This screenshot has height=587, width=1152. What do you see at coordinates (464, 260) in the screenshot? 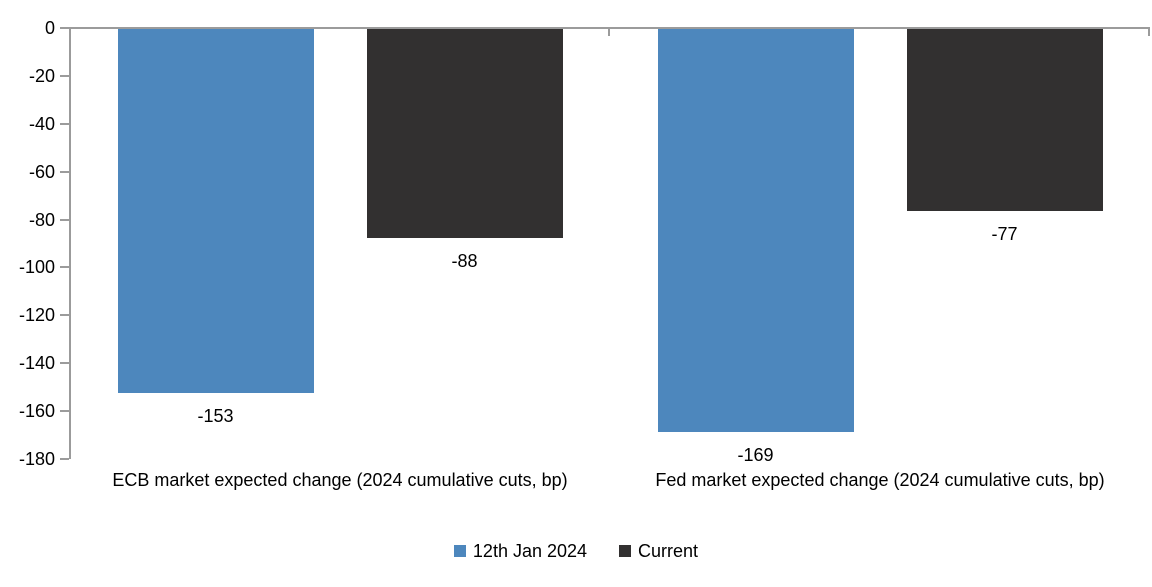
I see `bar-data-label: -88` at bounding box center [464, 260].